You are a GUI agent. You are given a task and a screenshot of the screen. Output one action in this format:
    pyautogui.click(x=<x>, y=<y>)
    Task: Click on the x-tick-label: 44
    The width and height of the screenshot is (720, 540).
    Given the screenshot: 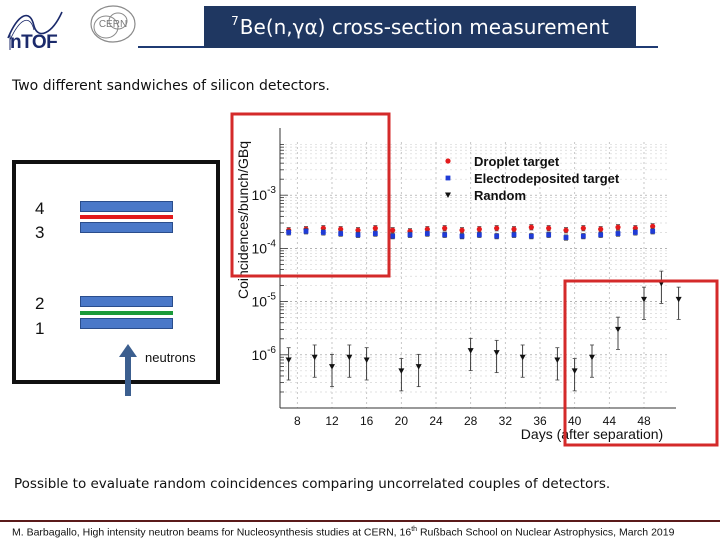 What is the action you would take?
    pyautogui.click(x=610, y=421)
    